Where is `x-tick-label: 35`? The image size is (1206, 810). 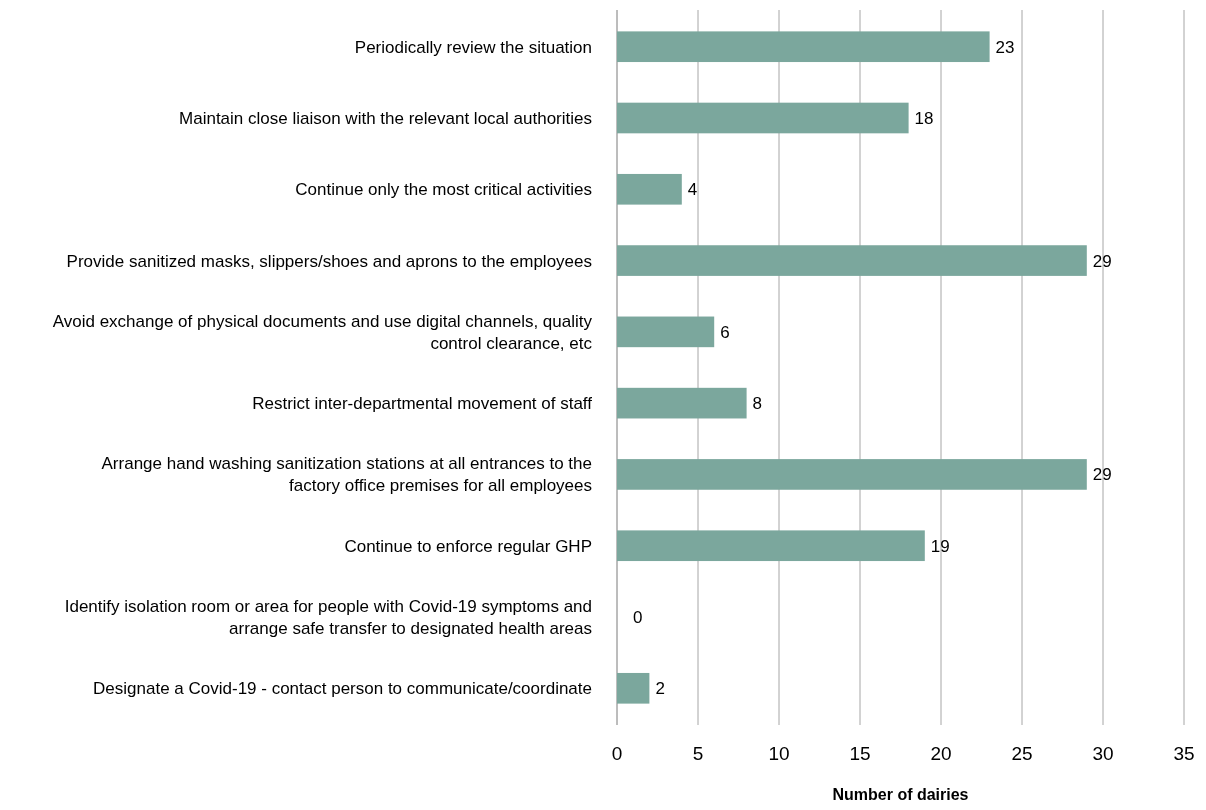
x-tick-label: 35 is located at coordinates (1184, 753).